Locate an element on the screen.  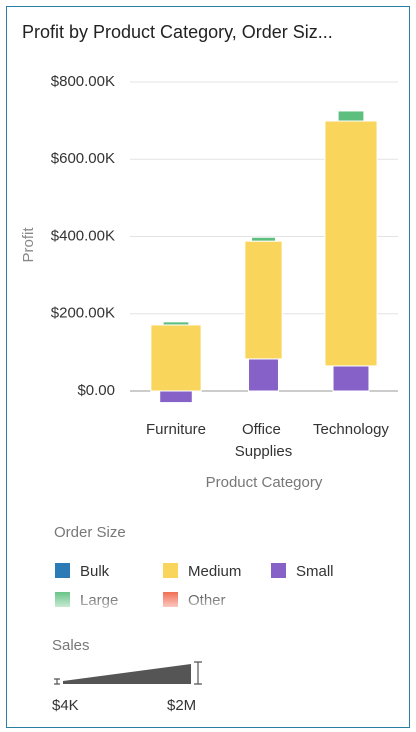
size-legend-max-marker is located at coordinates (198, 673).